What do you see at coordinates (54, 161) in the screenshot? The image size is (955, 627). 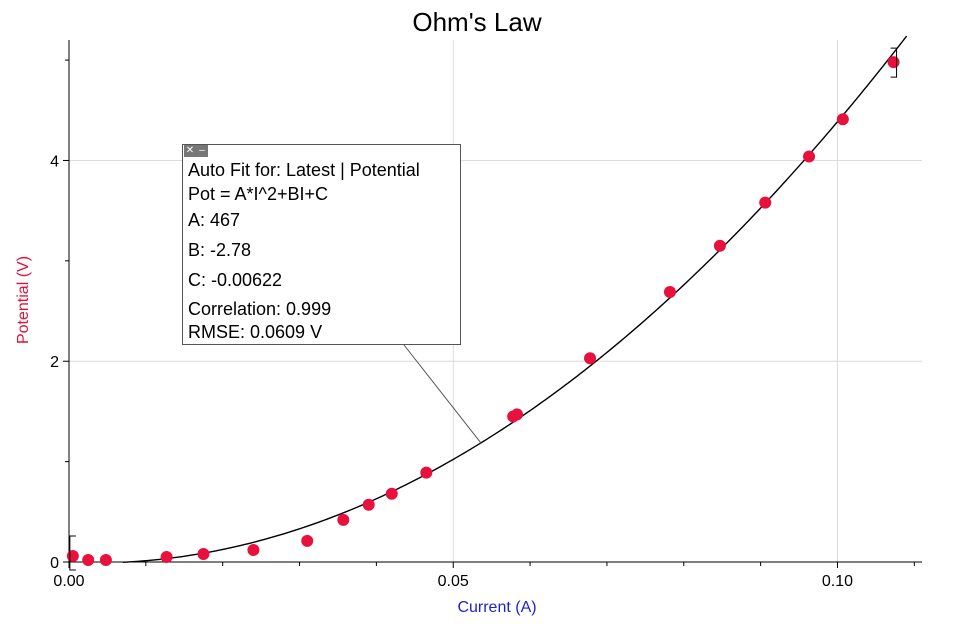 I see `y-tick-label: 4` at bounding box center [54, 161].